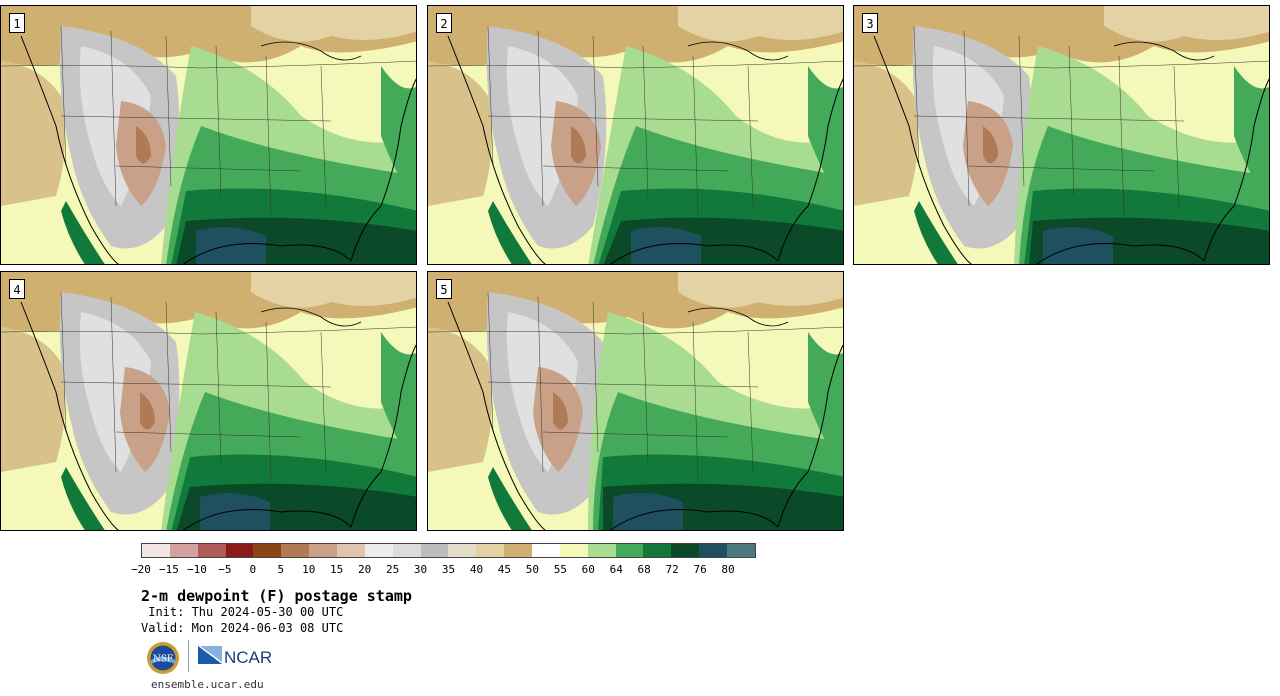 This screenshot has height=696, width=1280. Describe the element at coordinates (235, 656) in the screenshot. I see `ncar-logo: NCAR` at that location.